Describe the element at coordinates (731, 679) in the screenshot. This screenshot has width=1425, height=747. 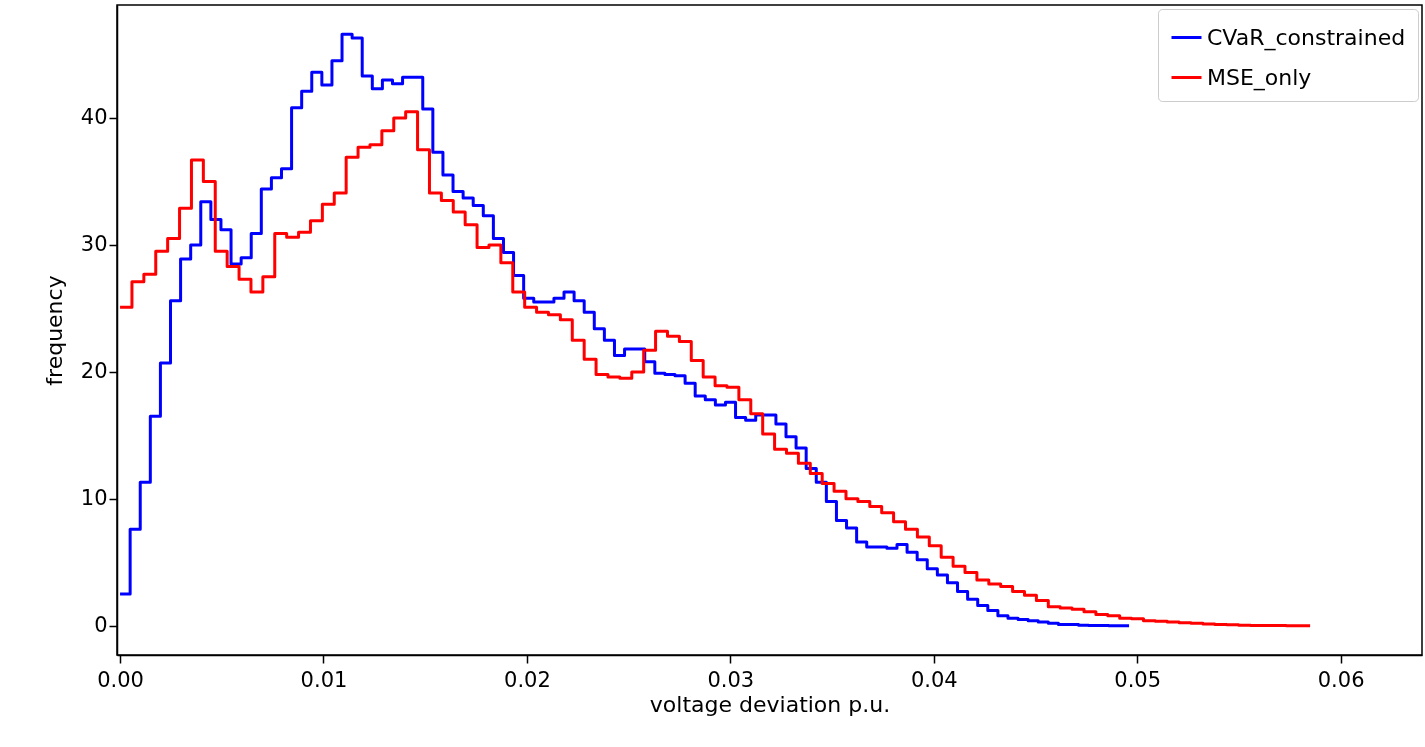
I see `x-tick-label: 0.03` at that location.